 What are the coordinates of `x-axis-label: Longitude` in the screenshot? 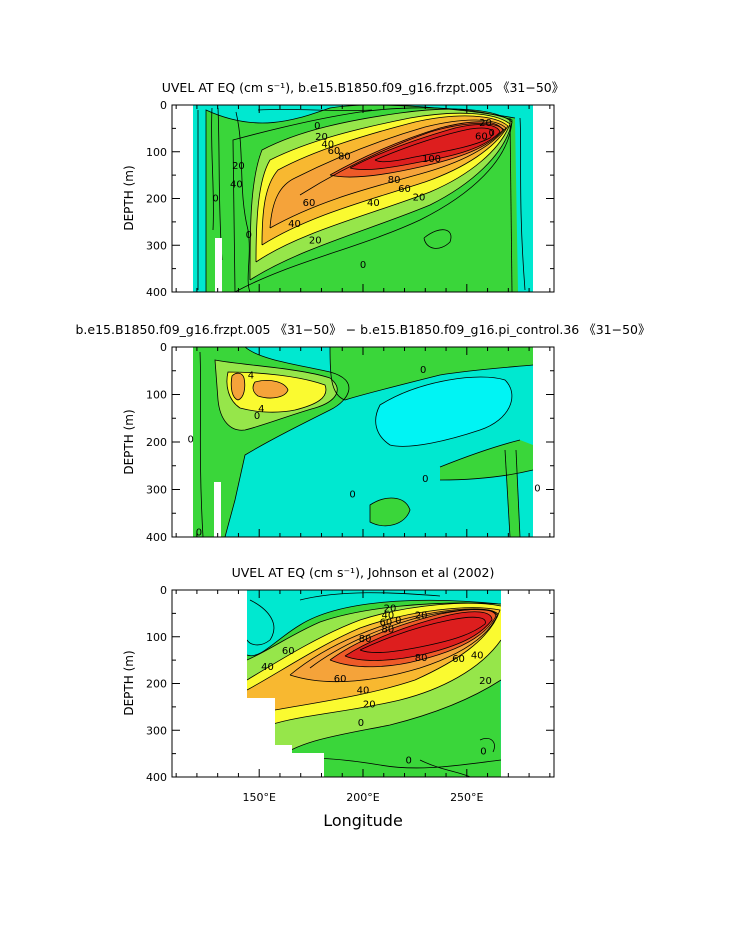 It's located at (363, 820).